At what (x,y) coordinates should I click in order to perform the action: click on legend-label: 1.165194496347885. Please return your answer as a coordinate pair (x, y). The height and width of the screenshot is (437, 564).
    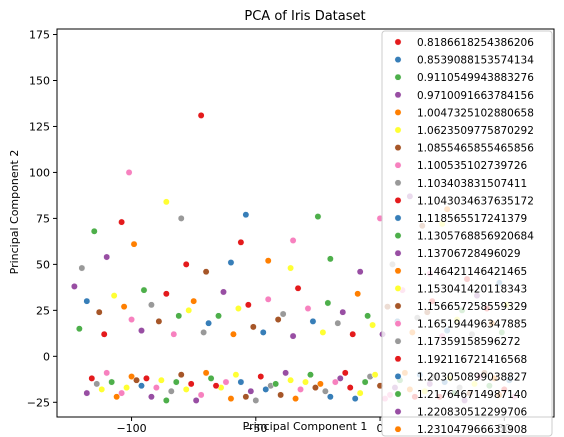
    Looking at the image, I should click on (472, 325).